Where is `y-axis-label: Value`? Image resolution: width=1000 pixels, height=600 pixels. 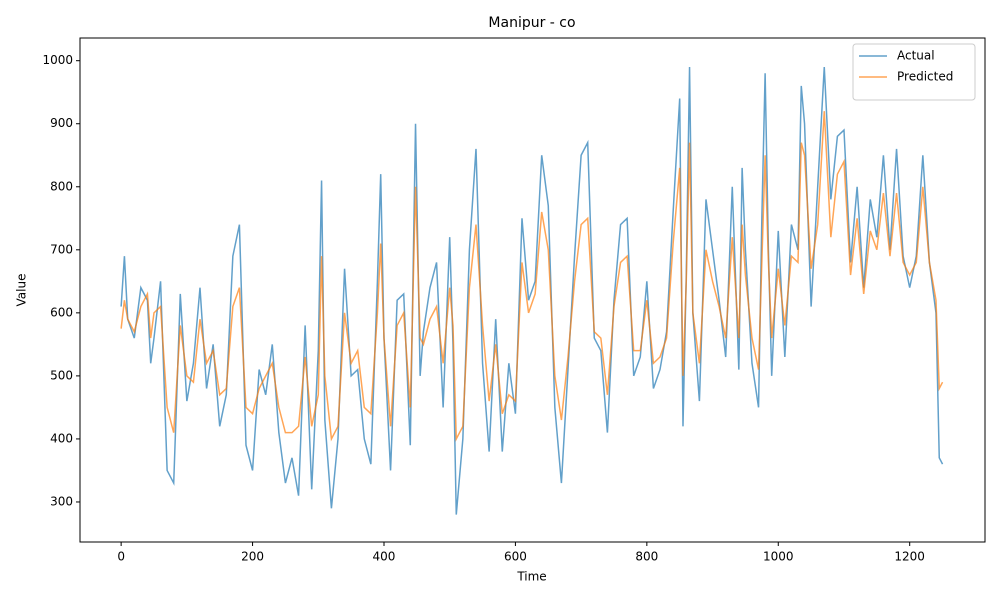
y-axis-label: Value is located at coordinates (22, 290).